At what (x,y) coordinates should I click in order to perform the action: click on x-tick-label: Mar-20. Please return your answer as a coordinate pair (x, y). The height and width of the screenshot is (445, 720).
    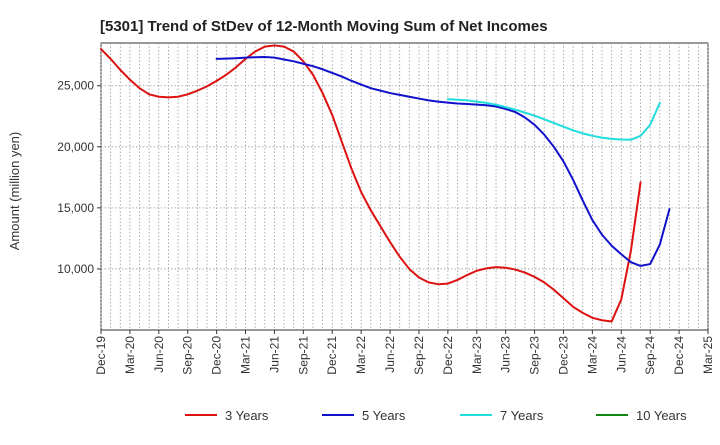
    Looking at the image, I should click on (130, 355).